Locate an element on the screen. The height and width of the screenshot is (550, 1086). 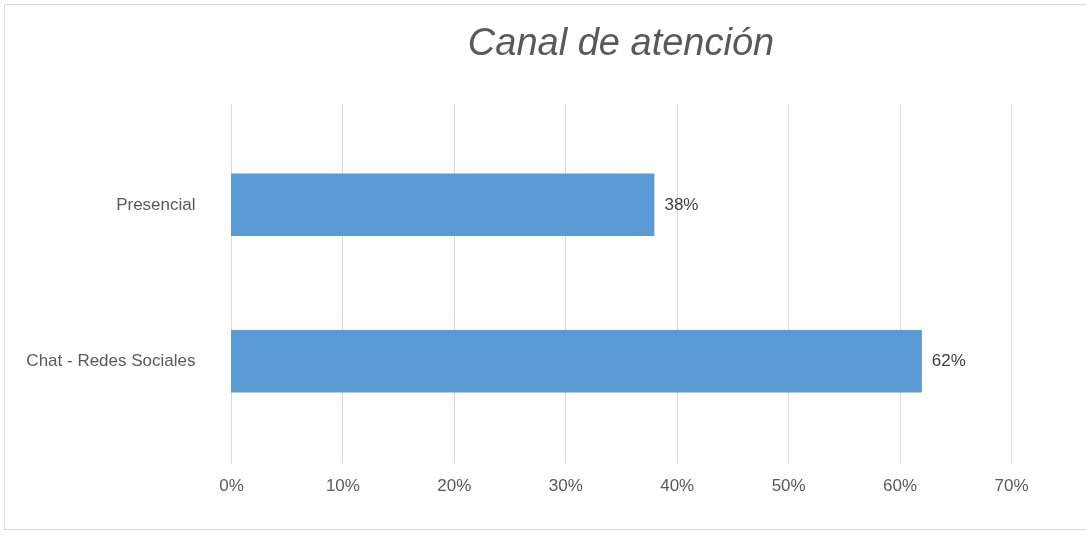
x-tick-label: 40% is located at coordinates (677, 485).